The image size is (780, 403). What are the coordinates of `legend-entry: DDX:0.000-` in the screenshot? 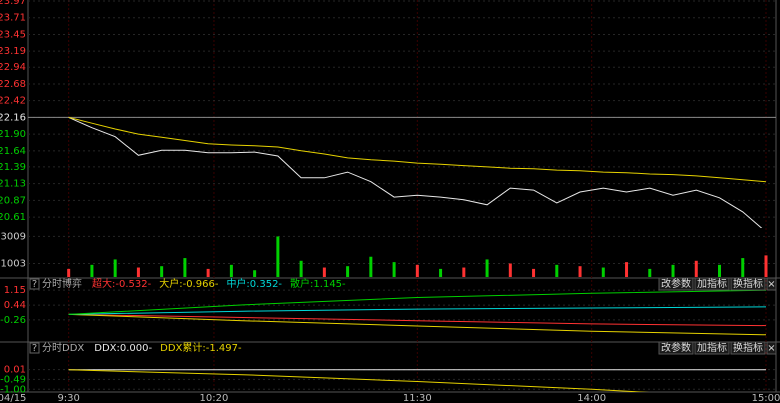 It's located at (123, 348).